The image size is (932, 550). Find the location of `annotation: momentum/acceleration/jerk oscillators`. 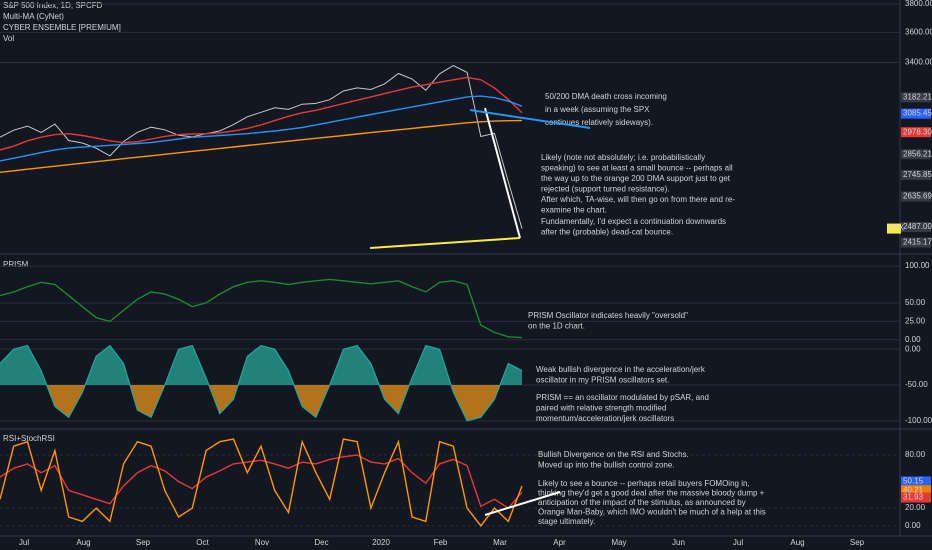

annotation: momentum/acceleration/jerk oscillators is located at coordinates (605, 418).